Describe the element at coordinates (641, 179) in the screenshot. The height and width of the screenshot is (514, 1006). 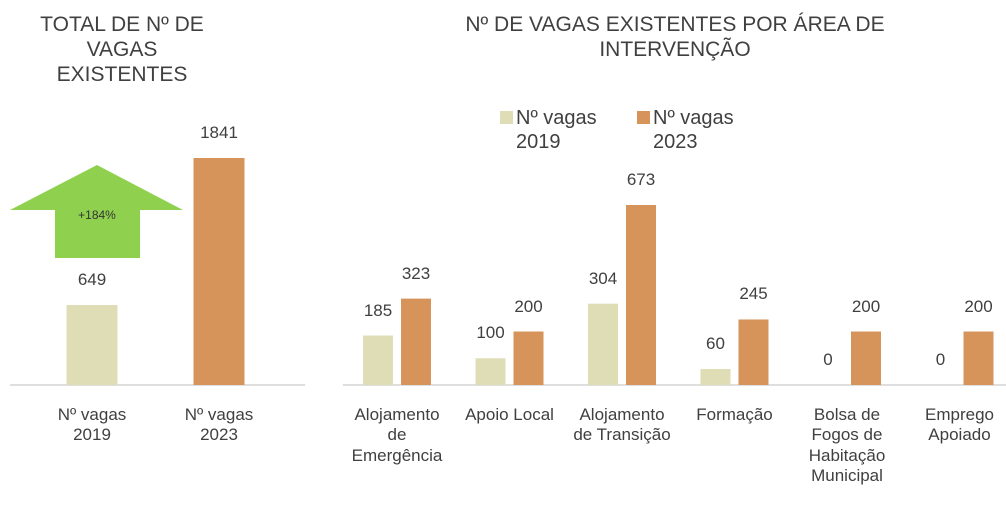
I see `value-label: 673` at that location.